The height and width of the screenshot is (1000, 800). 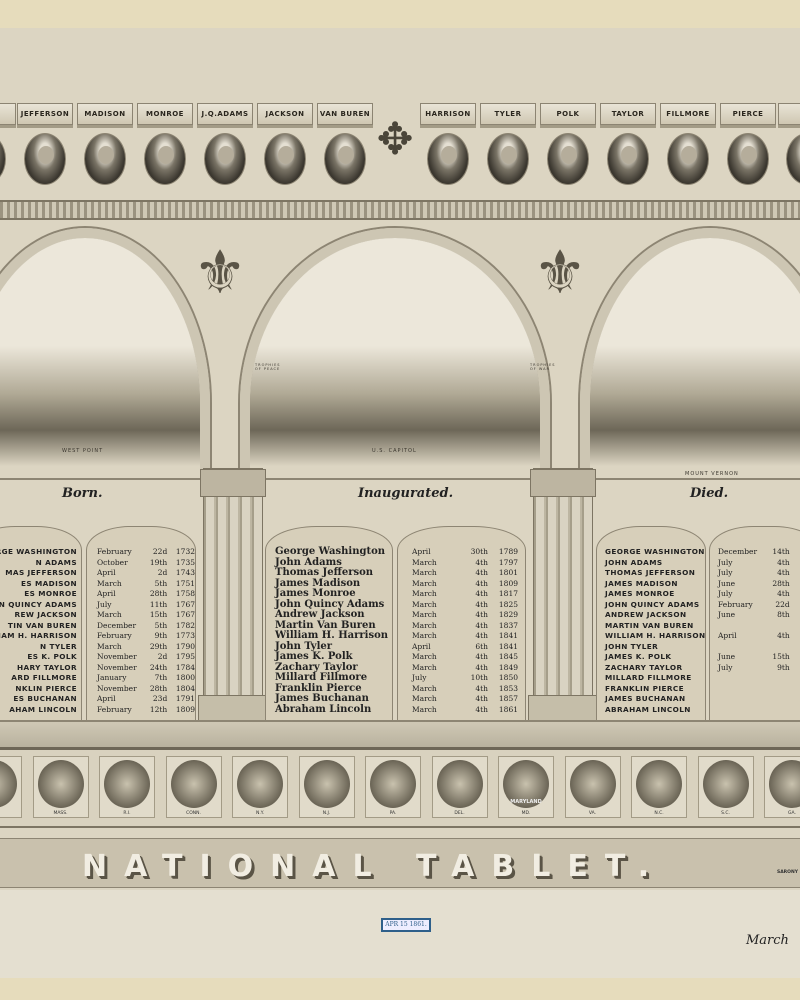 What do you see at coordinates (117, 667) in the screenshot?
I see `month: November` at bounding box center [117, 667].